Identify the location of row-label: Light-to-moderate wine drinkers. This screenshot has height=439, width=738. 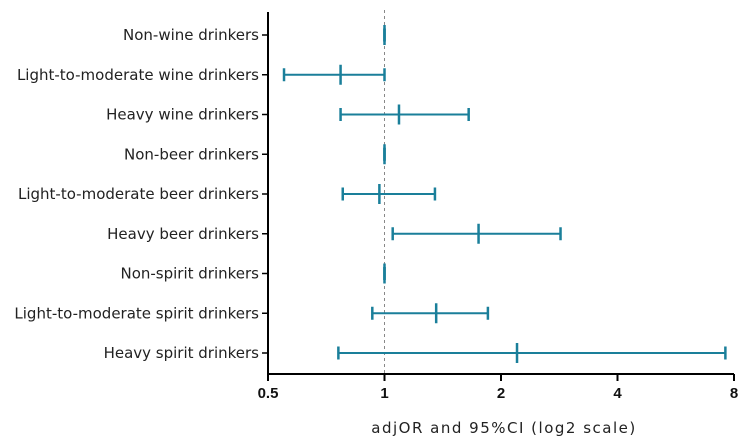
(138, 75).